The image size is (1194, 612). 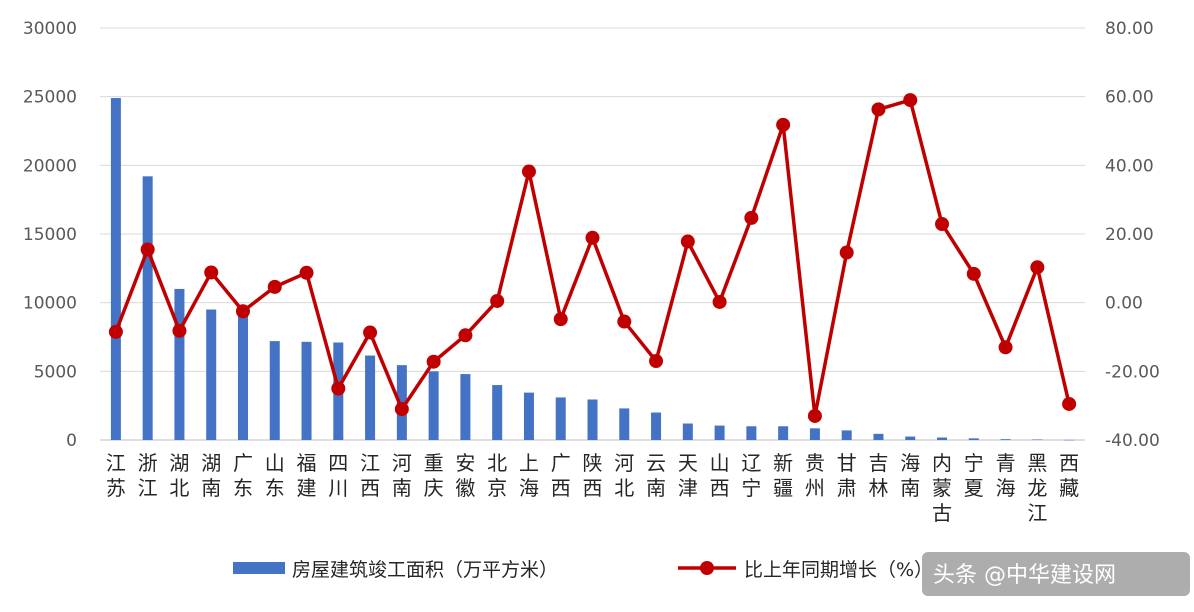 I want to click on legend-bar-swatch, so click(x=259, y=568).